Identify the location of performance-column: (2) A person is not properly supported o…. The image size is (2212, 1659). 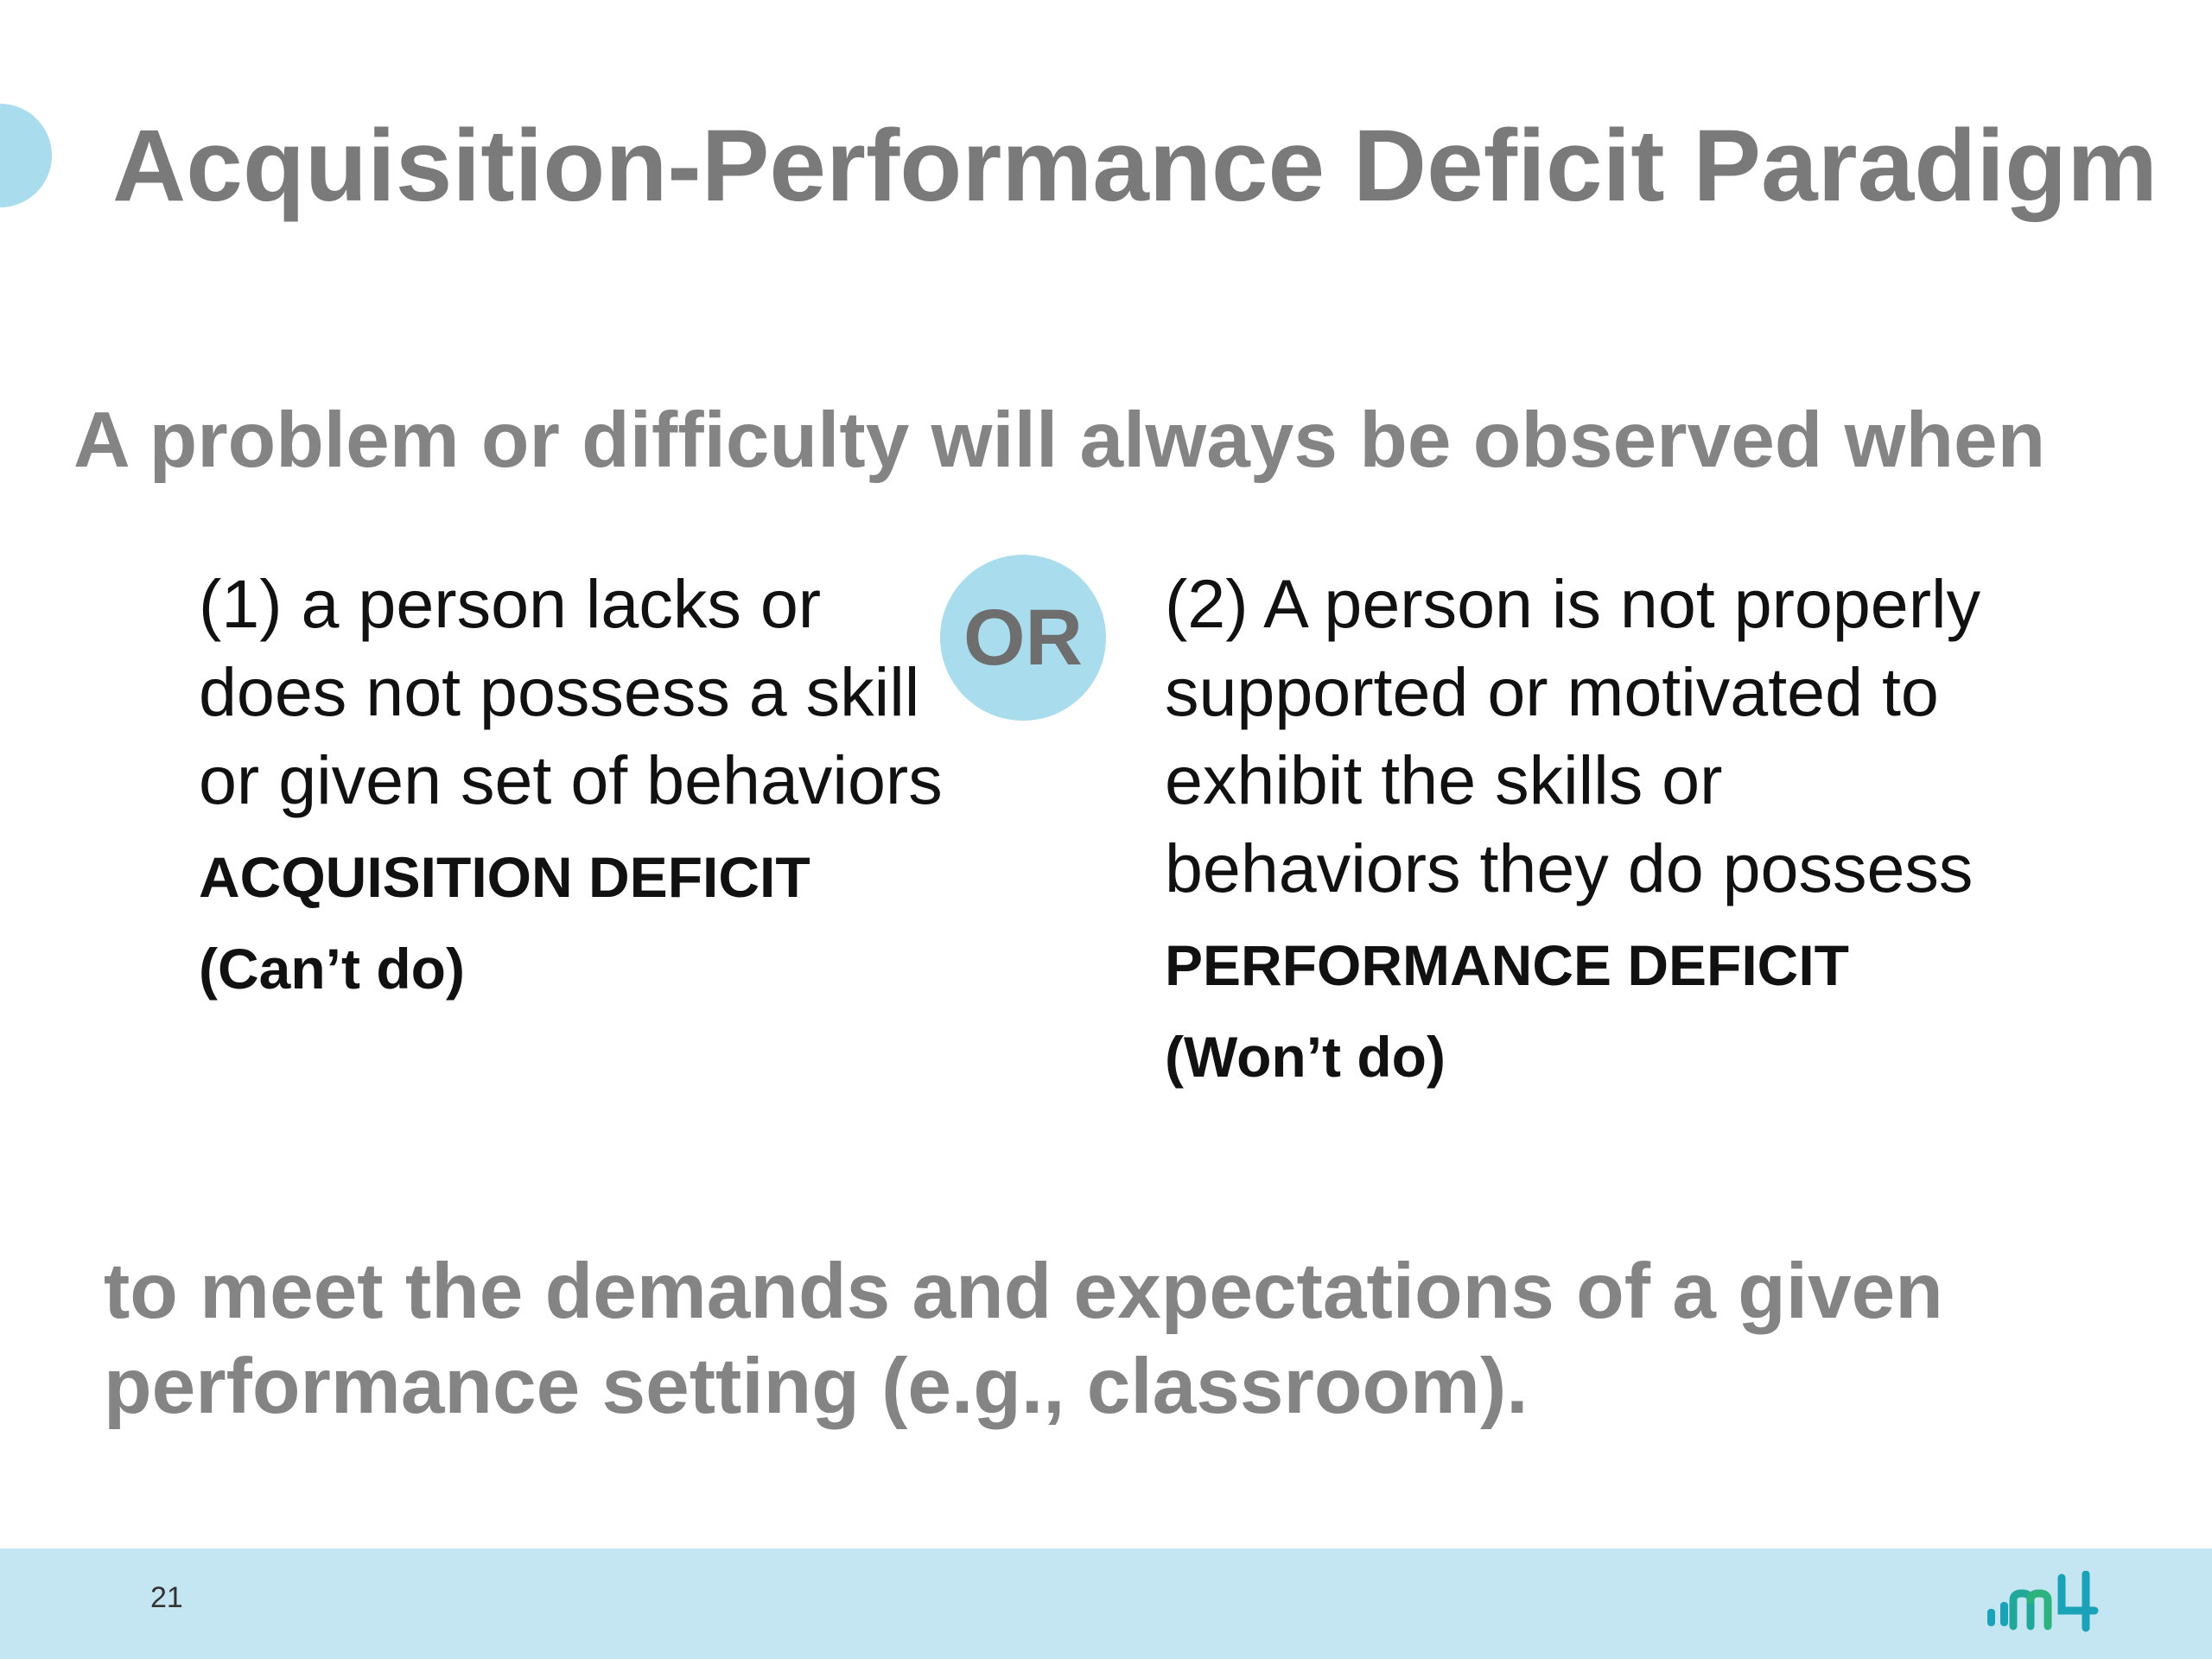
(1597, 831).